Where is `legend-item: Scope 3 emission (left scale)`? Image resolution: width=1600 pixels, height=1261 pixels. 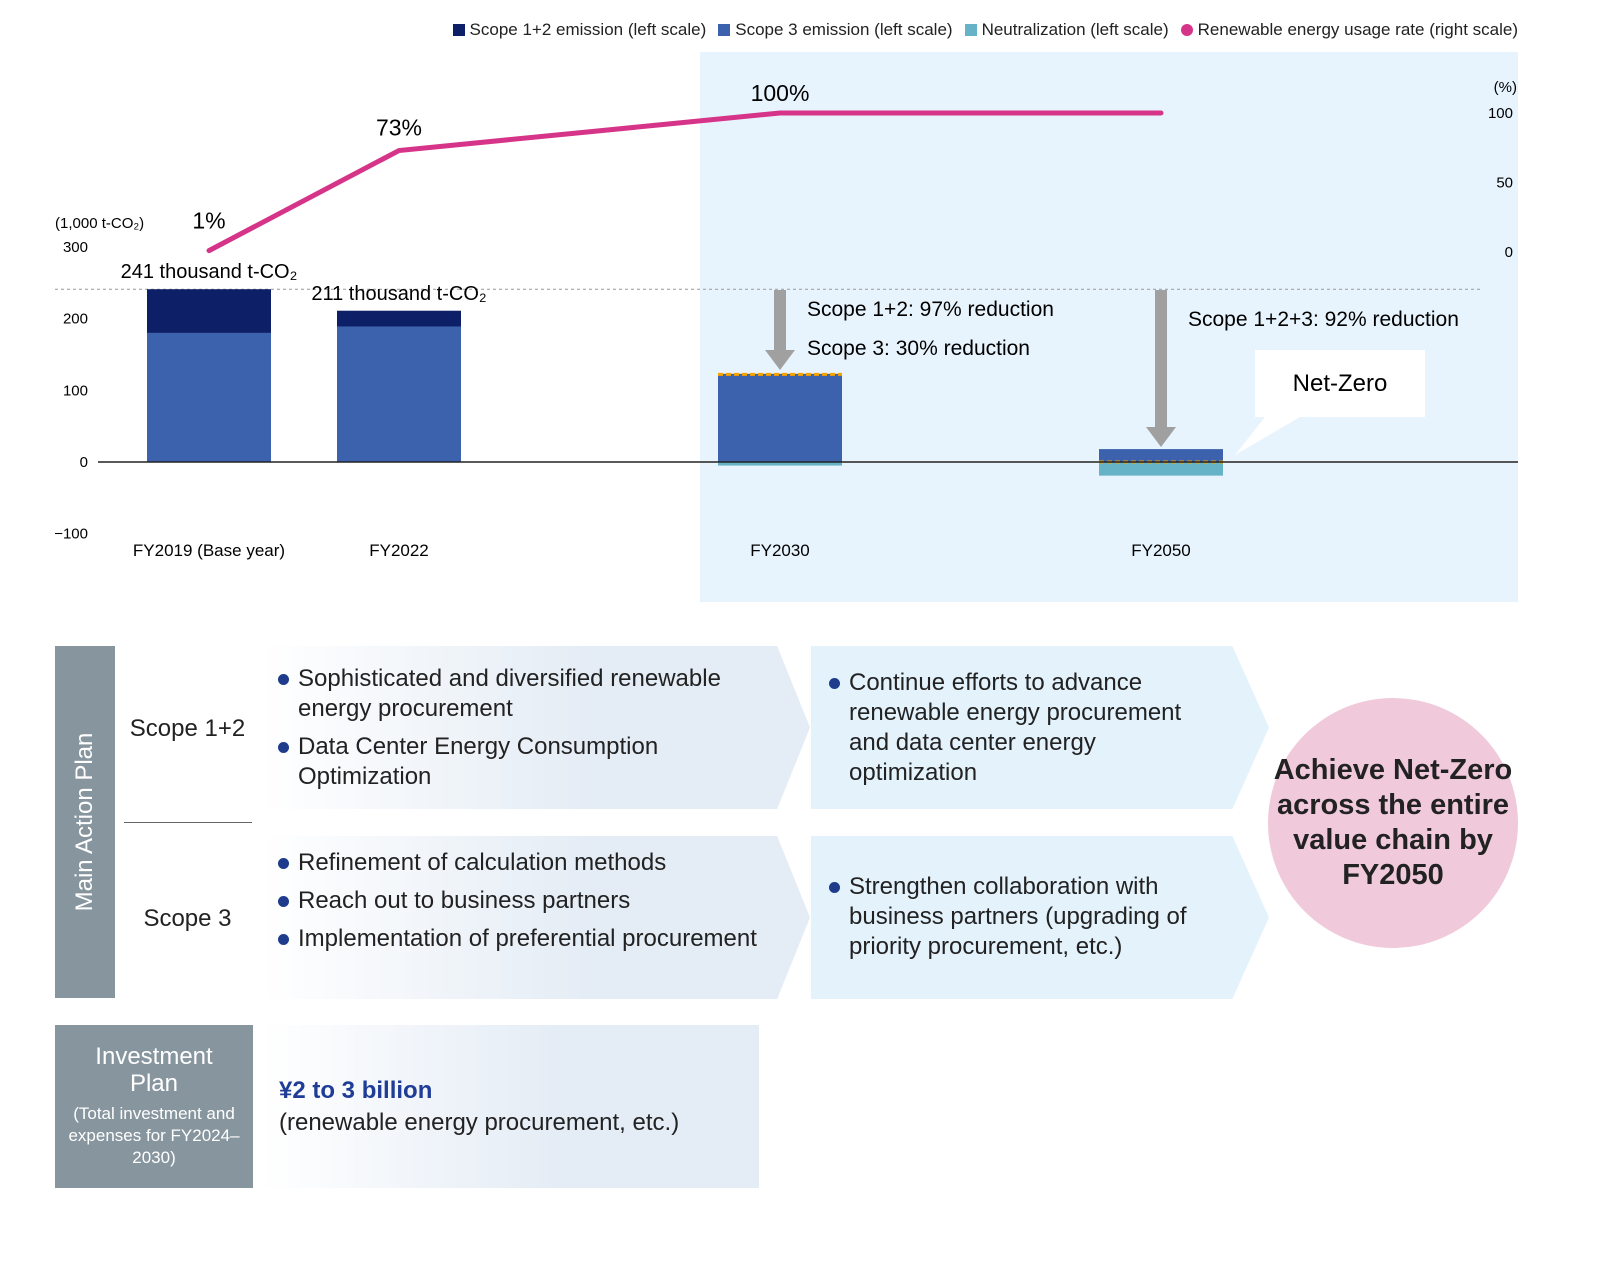
legend-item: Scope 3 emission (left scale) is located at coordinates (835, 30).